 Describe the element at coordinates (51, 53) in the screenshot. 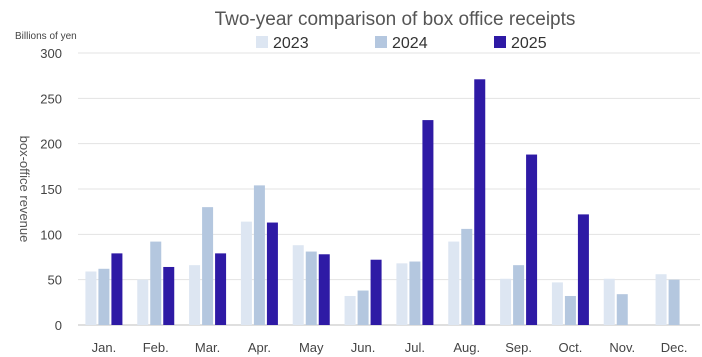

I see `y-tick-label: 300` at that location.